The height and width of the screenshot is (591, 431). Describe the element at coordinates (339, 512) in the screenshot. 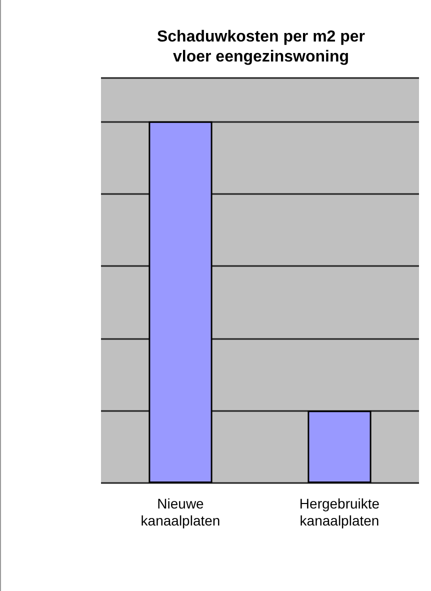

I see `x-tick-label: Hergebruikte kanaalplaten` at that location.